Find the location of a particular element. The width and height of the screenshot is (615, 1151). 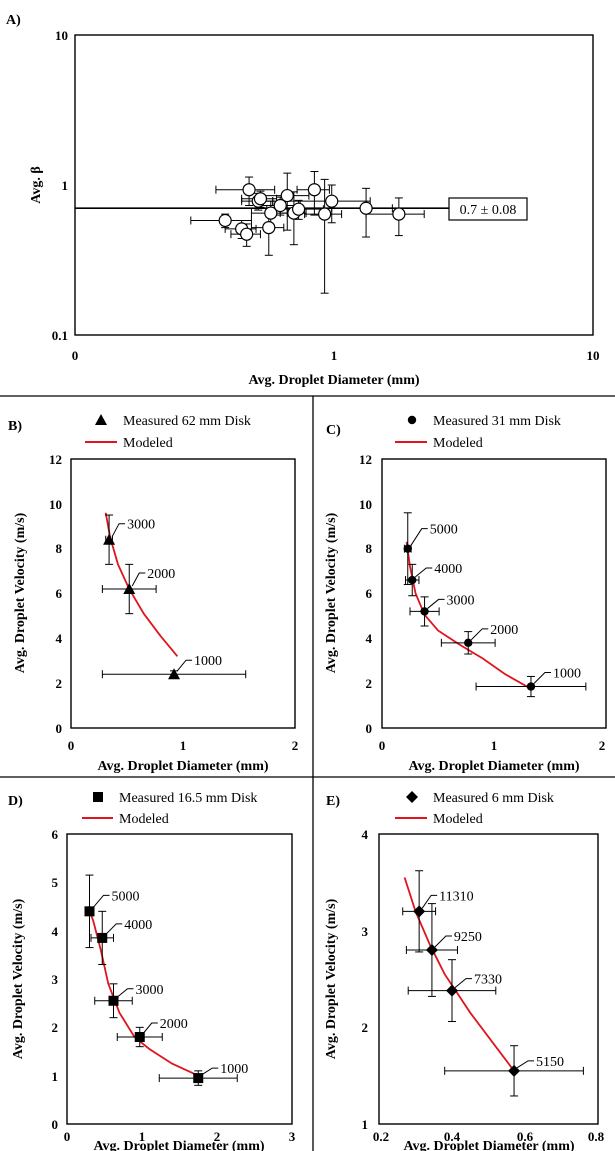

panel-d-y-axis-label: Avg. Droplet Velocity (m/s) is located at coordinates (18, 978).